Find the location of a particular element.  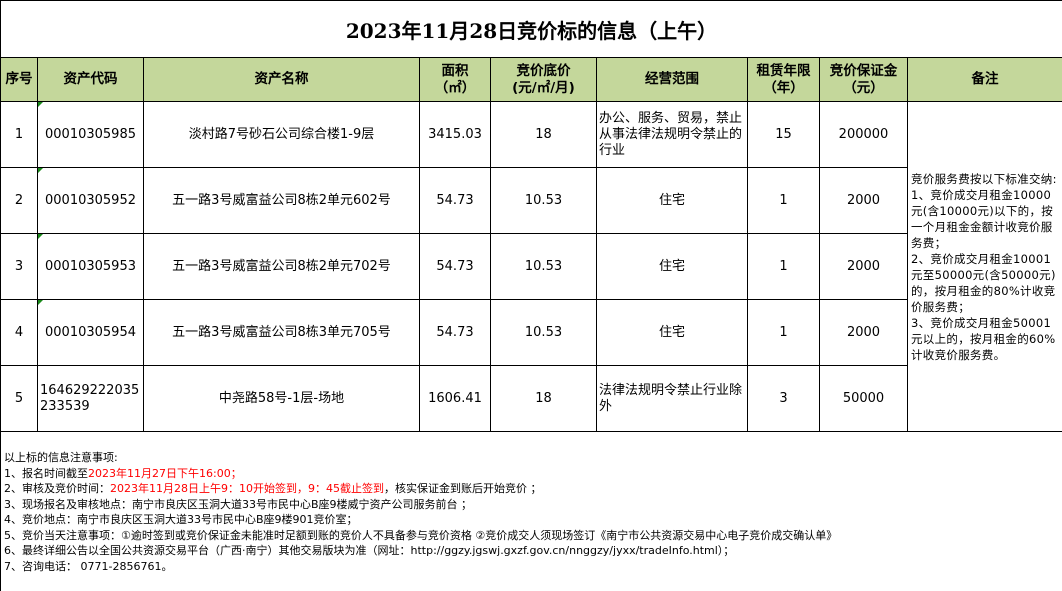

cell-name: 中尧路58号-1层-场地 is located at coordinates (281, 398).